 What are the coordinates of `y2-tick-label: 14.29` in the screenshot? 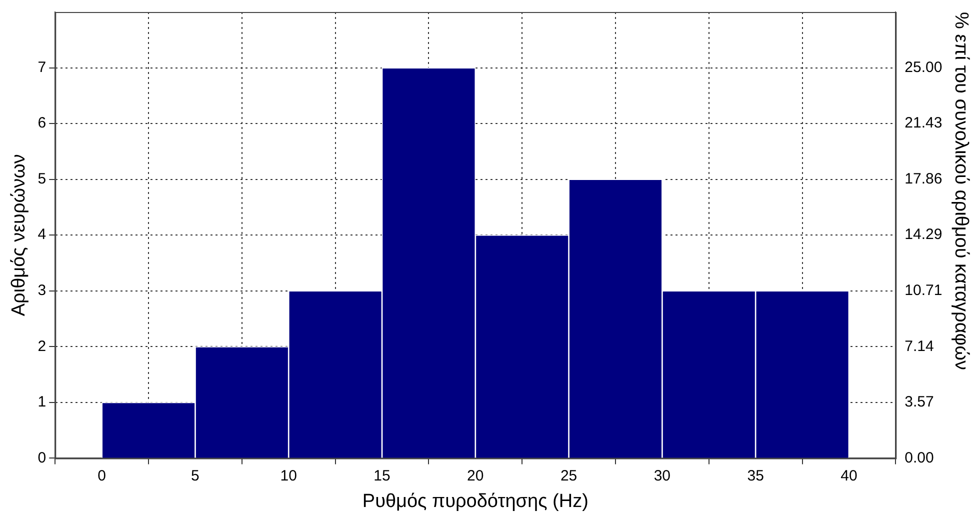 It's located at (923, 235).